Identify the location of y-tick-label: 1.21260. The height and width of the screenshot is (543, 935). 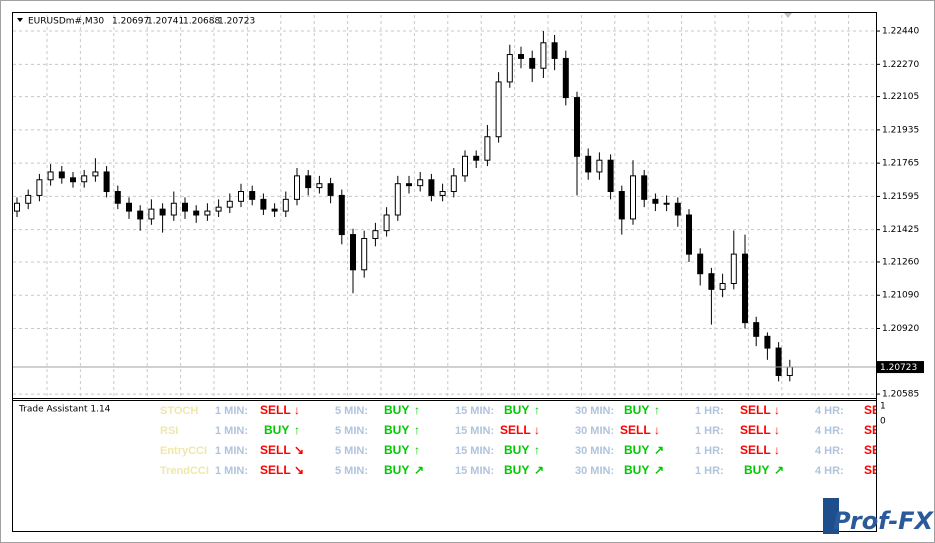
(900, 262).